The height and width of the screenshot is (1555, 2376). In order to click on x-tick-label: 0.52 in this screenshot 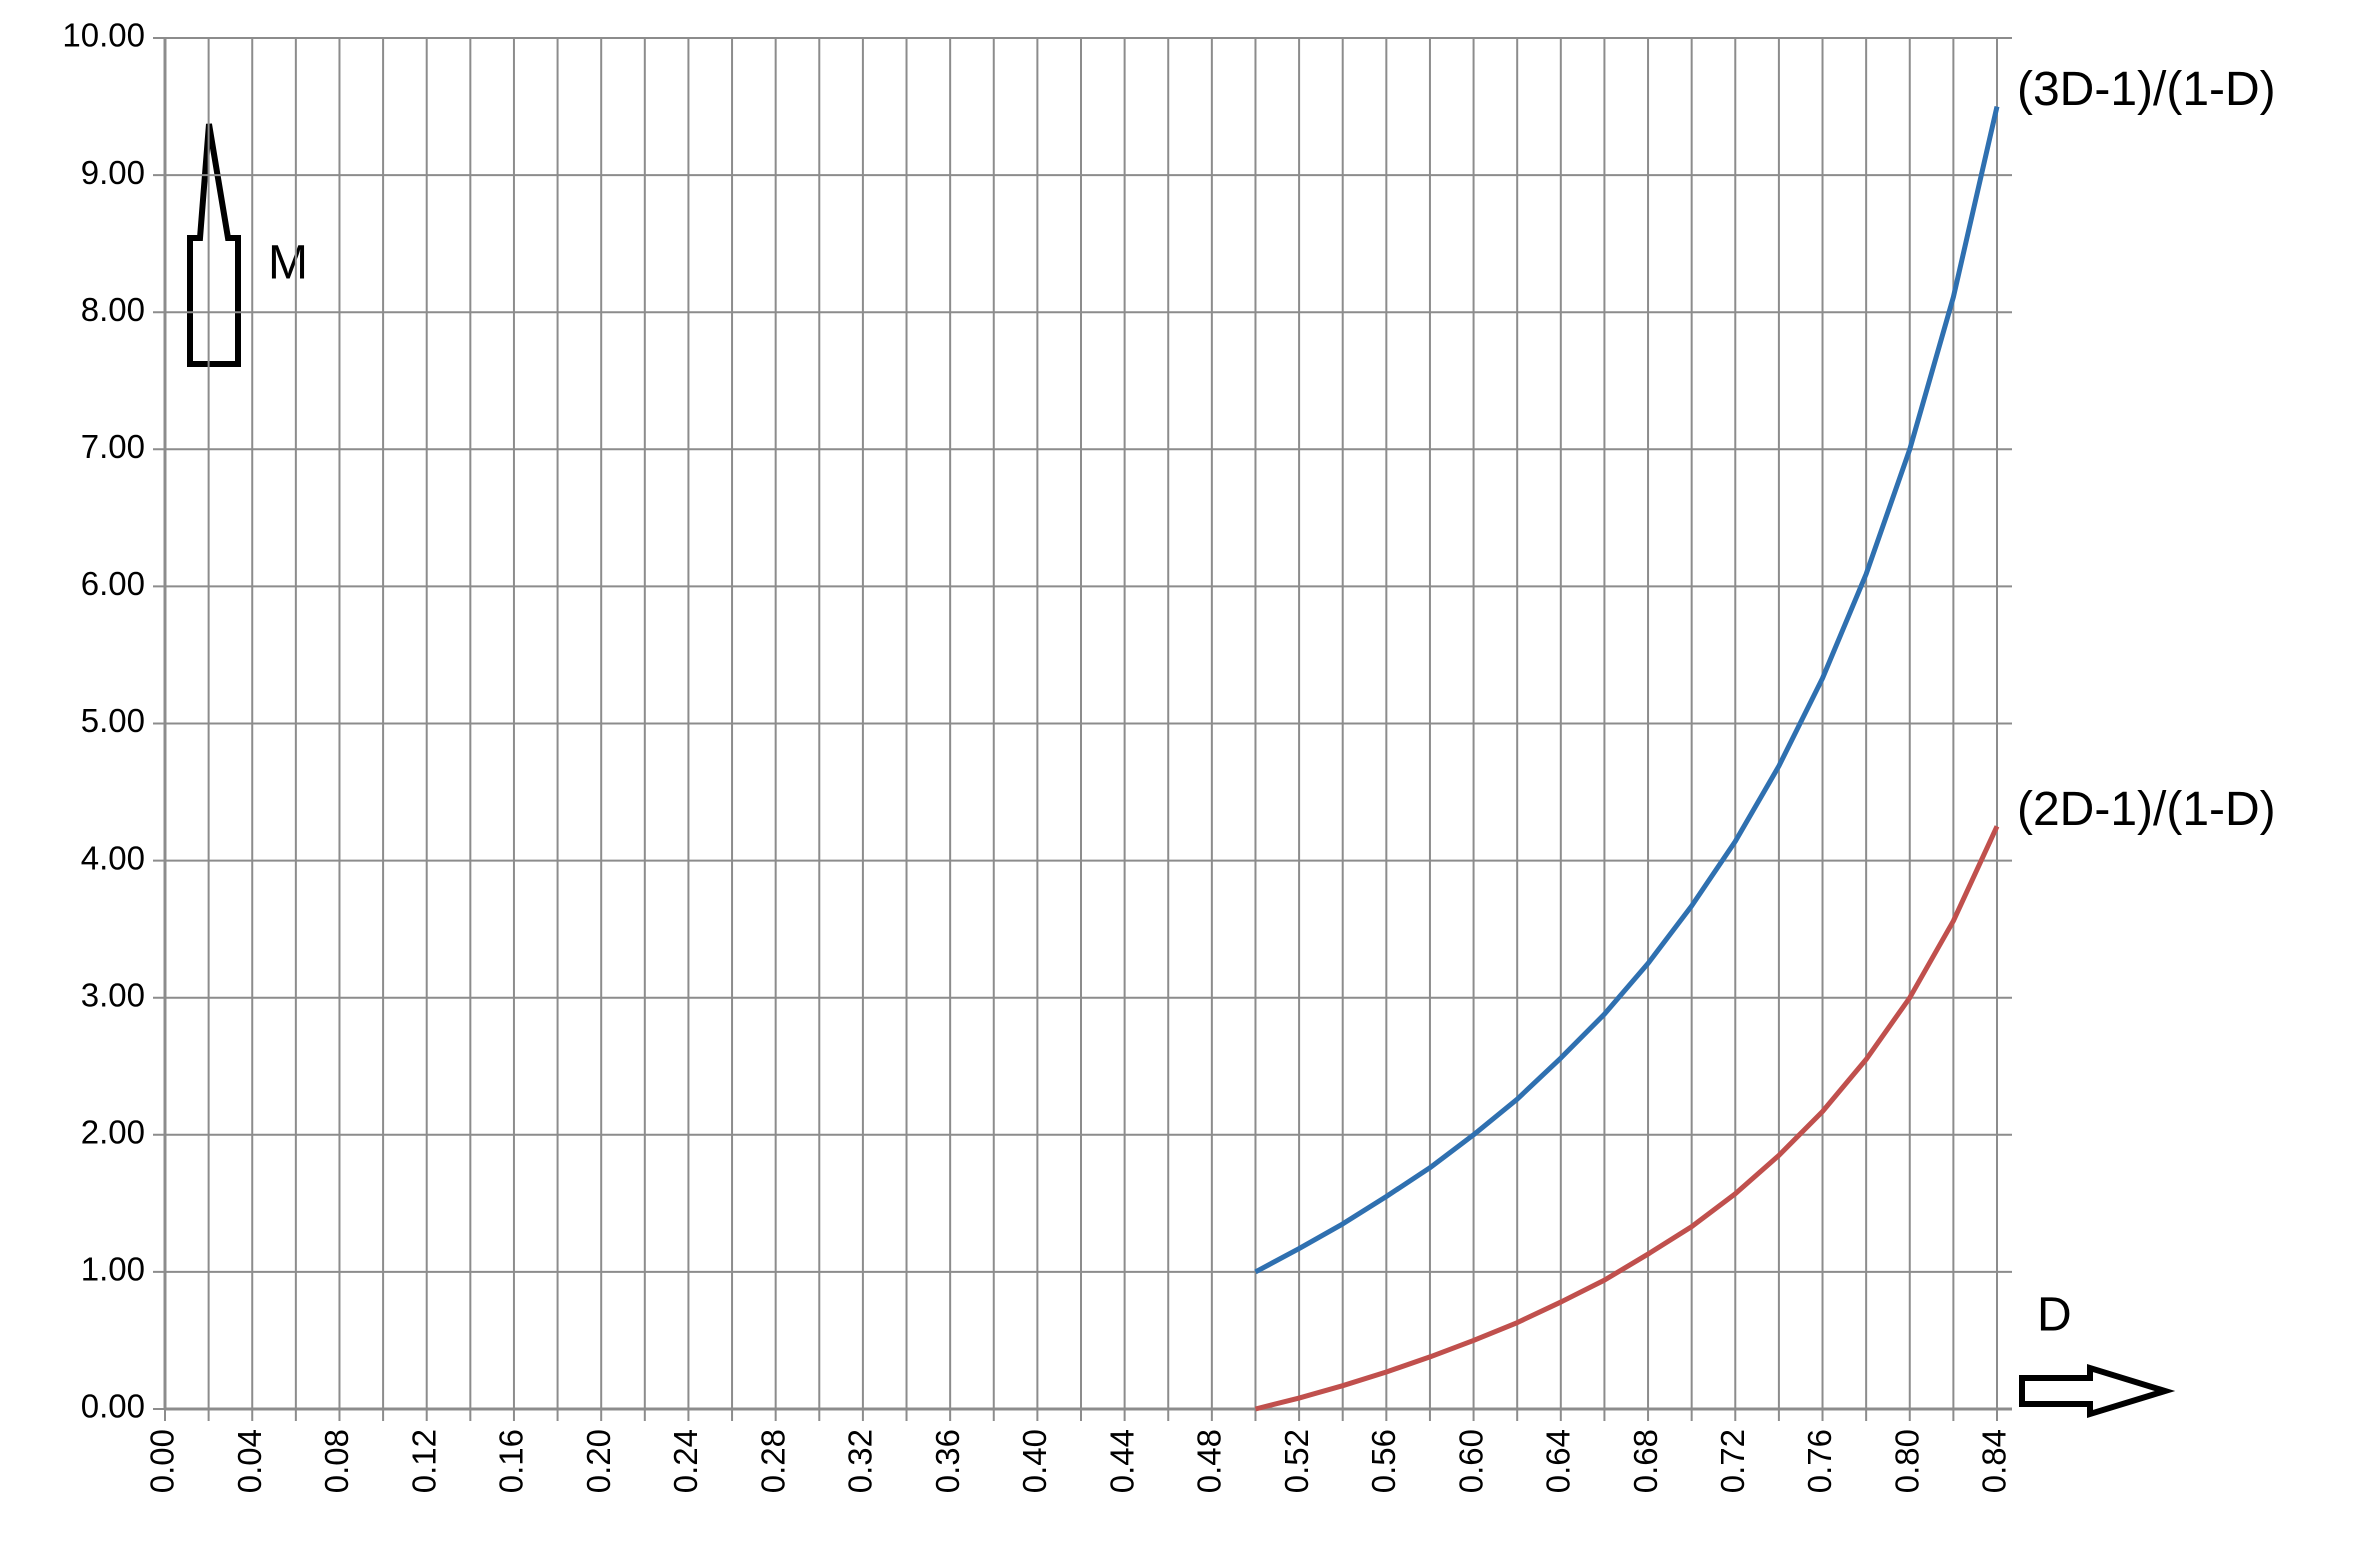, I will do `click(1296, 1461)`.